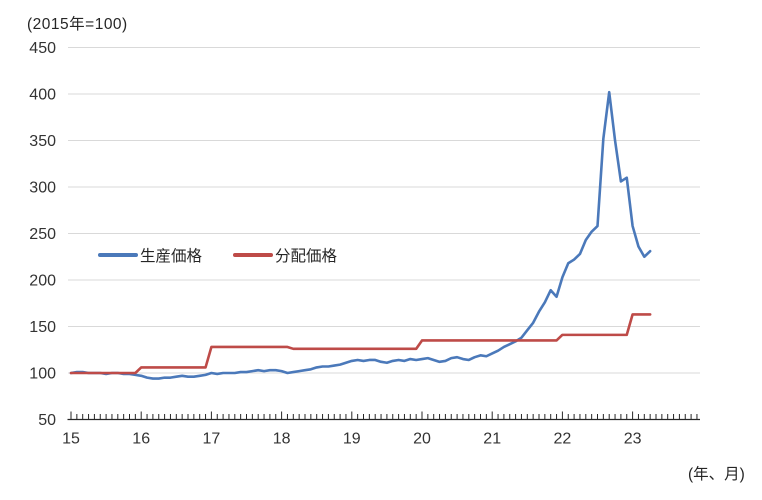  I want to click on x-tick-label-16: 16, so click(141, 438).